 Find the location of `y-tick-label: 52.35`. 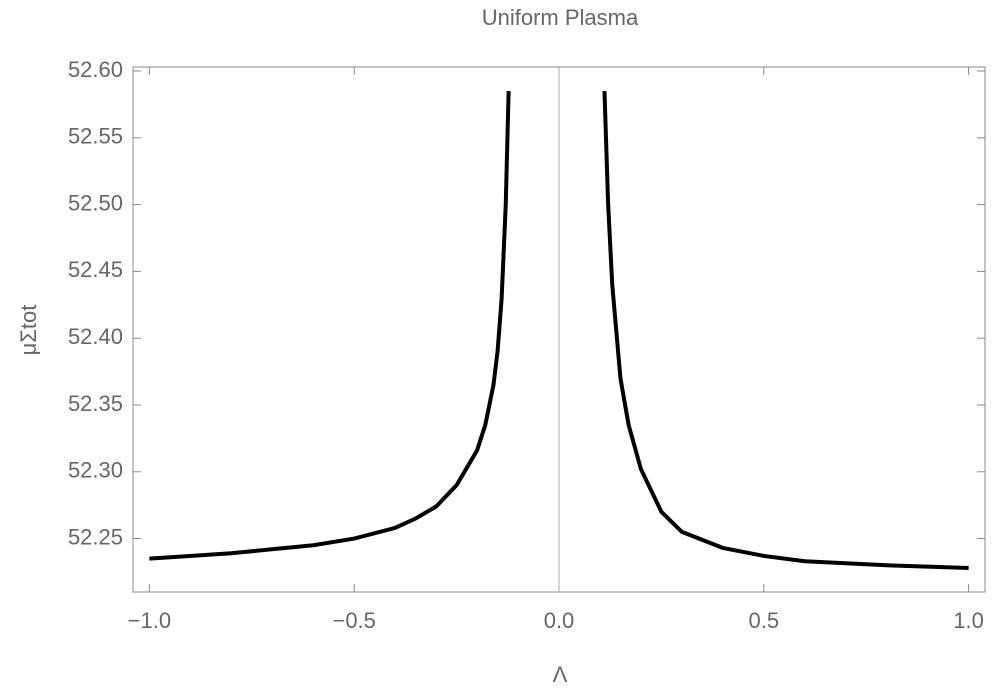

y-tick-label: 52.35 is located at coordinates (95, 403).